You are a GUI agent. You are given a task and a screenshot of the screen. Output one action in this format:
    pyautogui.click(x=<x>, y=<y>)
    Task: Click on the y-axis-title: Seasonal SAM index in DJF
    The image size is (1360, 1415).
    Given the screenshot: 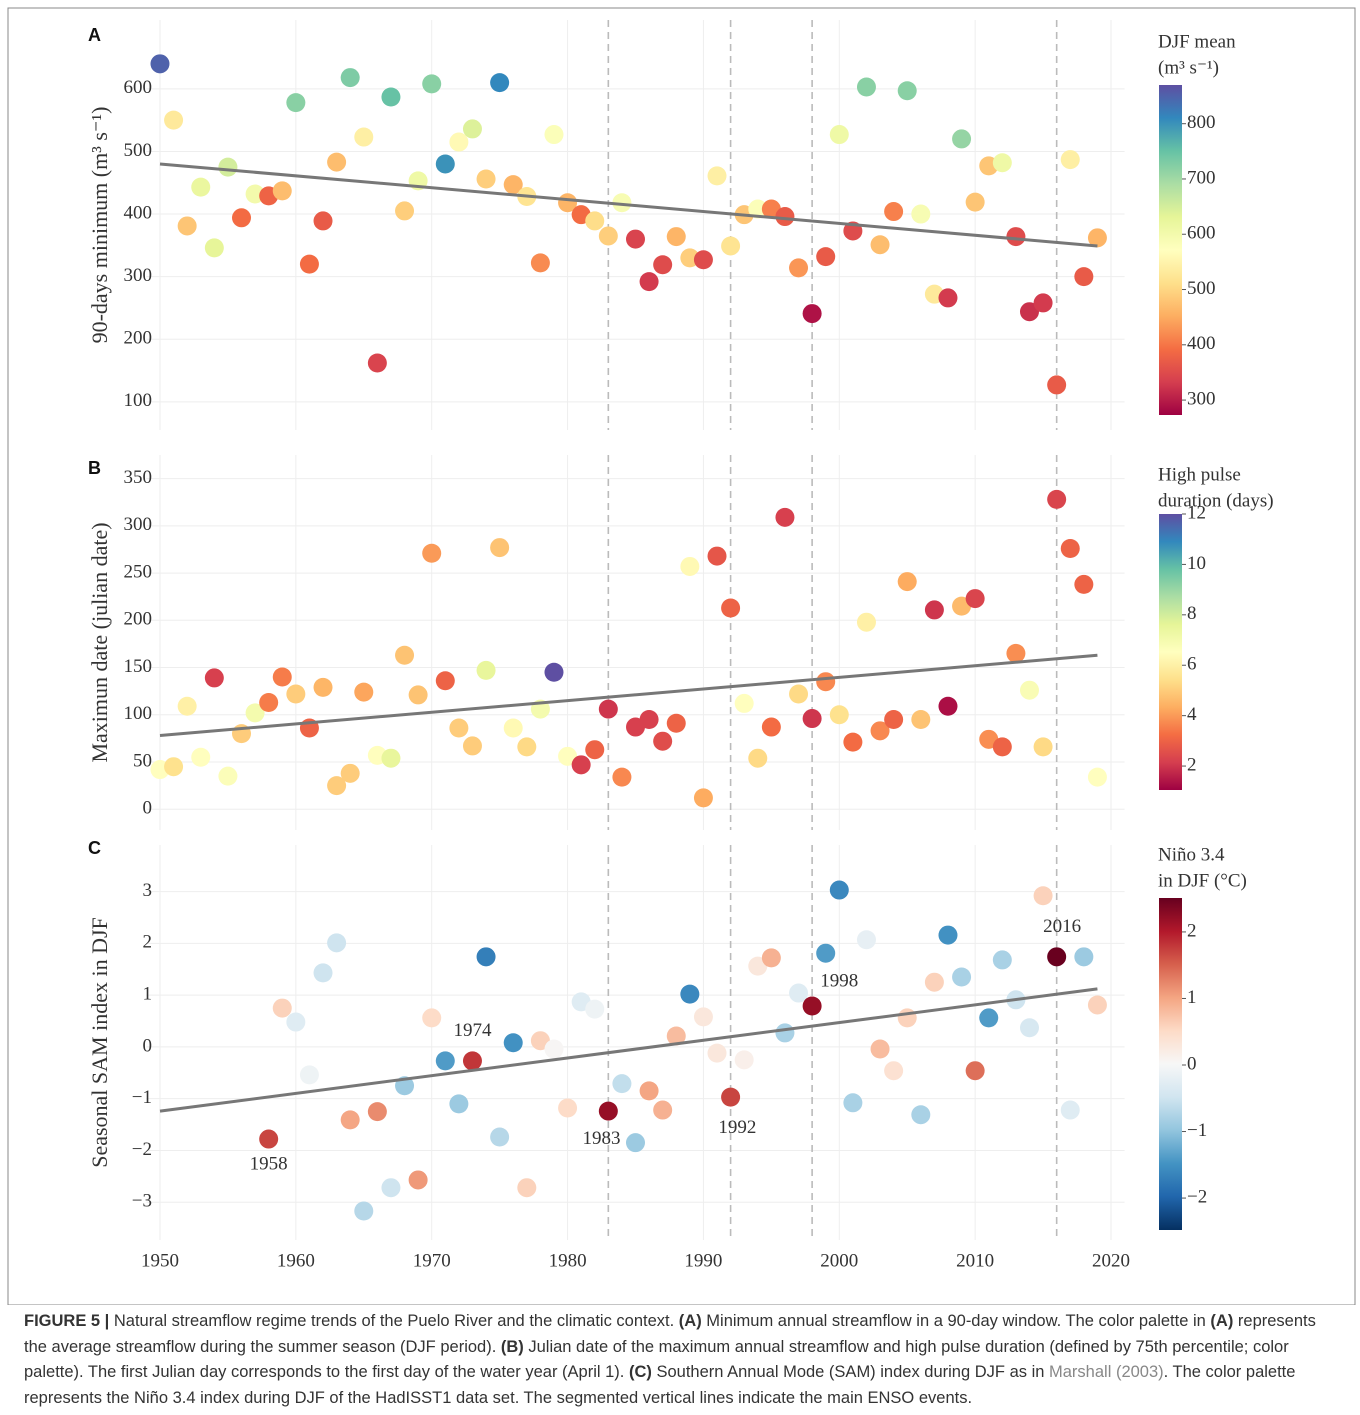 What is the action you would take?
    pyautogui.click(x=99, y=1042)
    